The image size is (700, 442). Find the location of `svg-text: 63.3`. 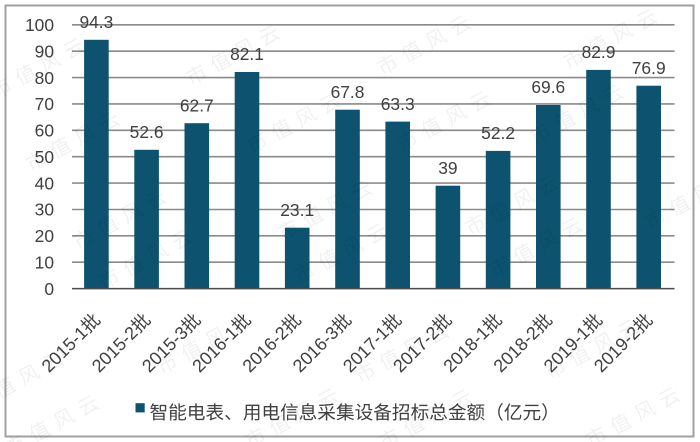

svg-text: 63.3 is located at coordinates (398, 104).